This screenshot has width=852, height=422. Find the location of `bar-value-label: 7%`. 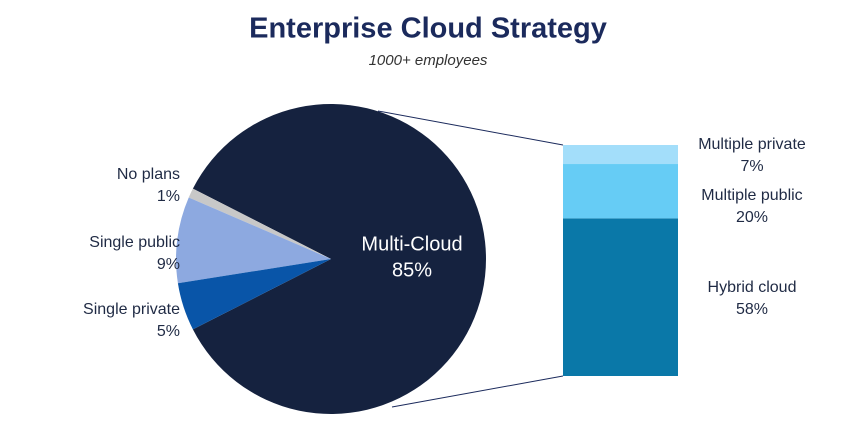

bar-value-label: 7% is located at coordinates (751, 166).